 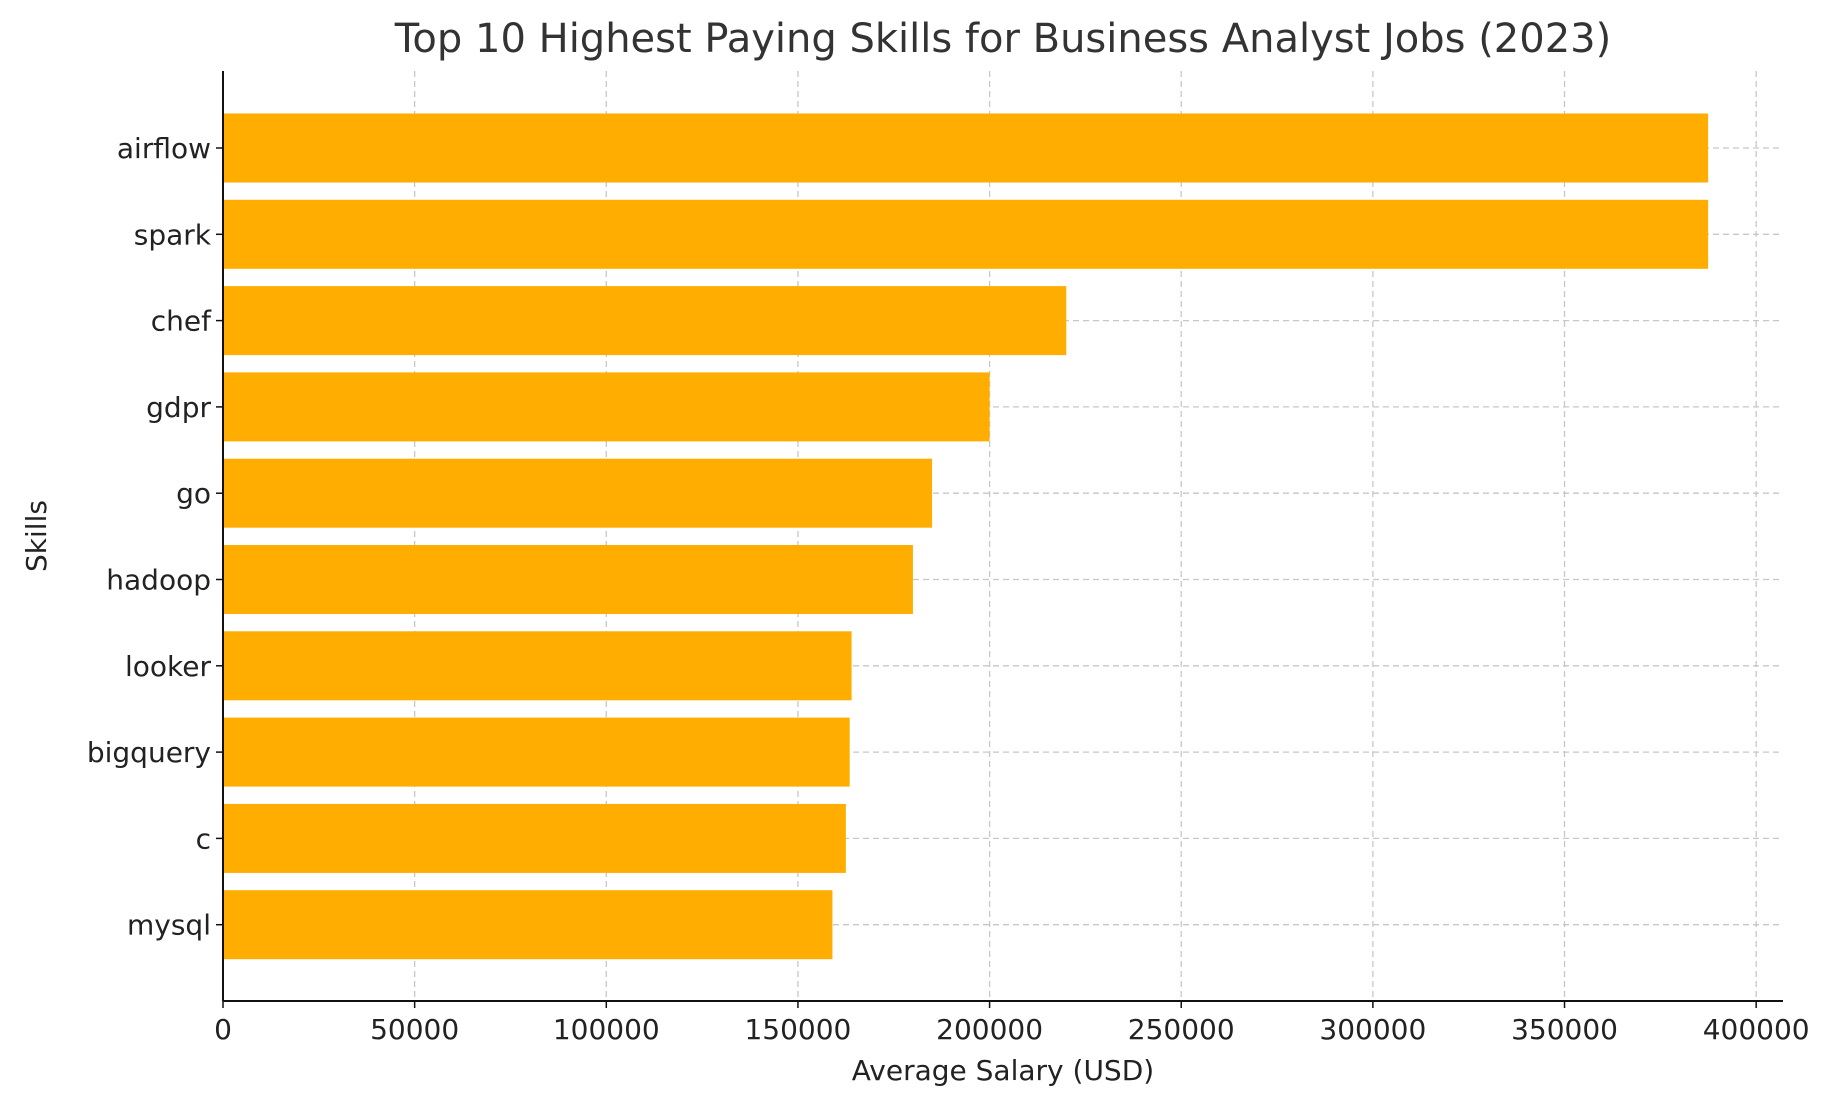 What do you see at coordinates (164, 148) in the screenshot?
I see `y-tick-label-airflow: airflow` at bounding box center [164, 148].